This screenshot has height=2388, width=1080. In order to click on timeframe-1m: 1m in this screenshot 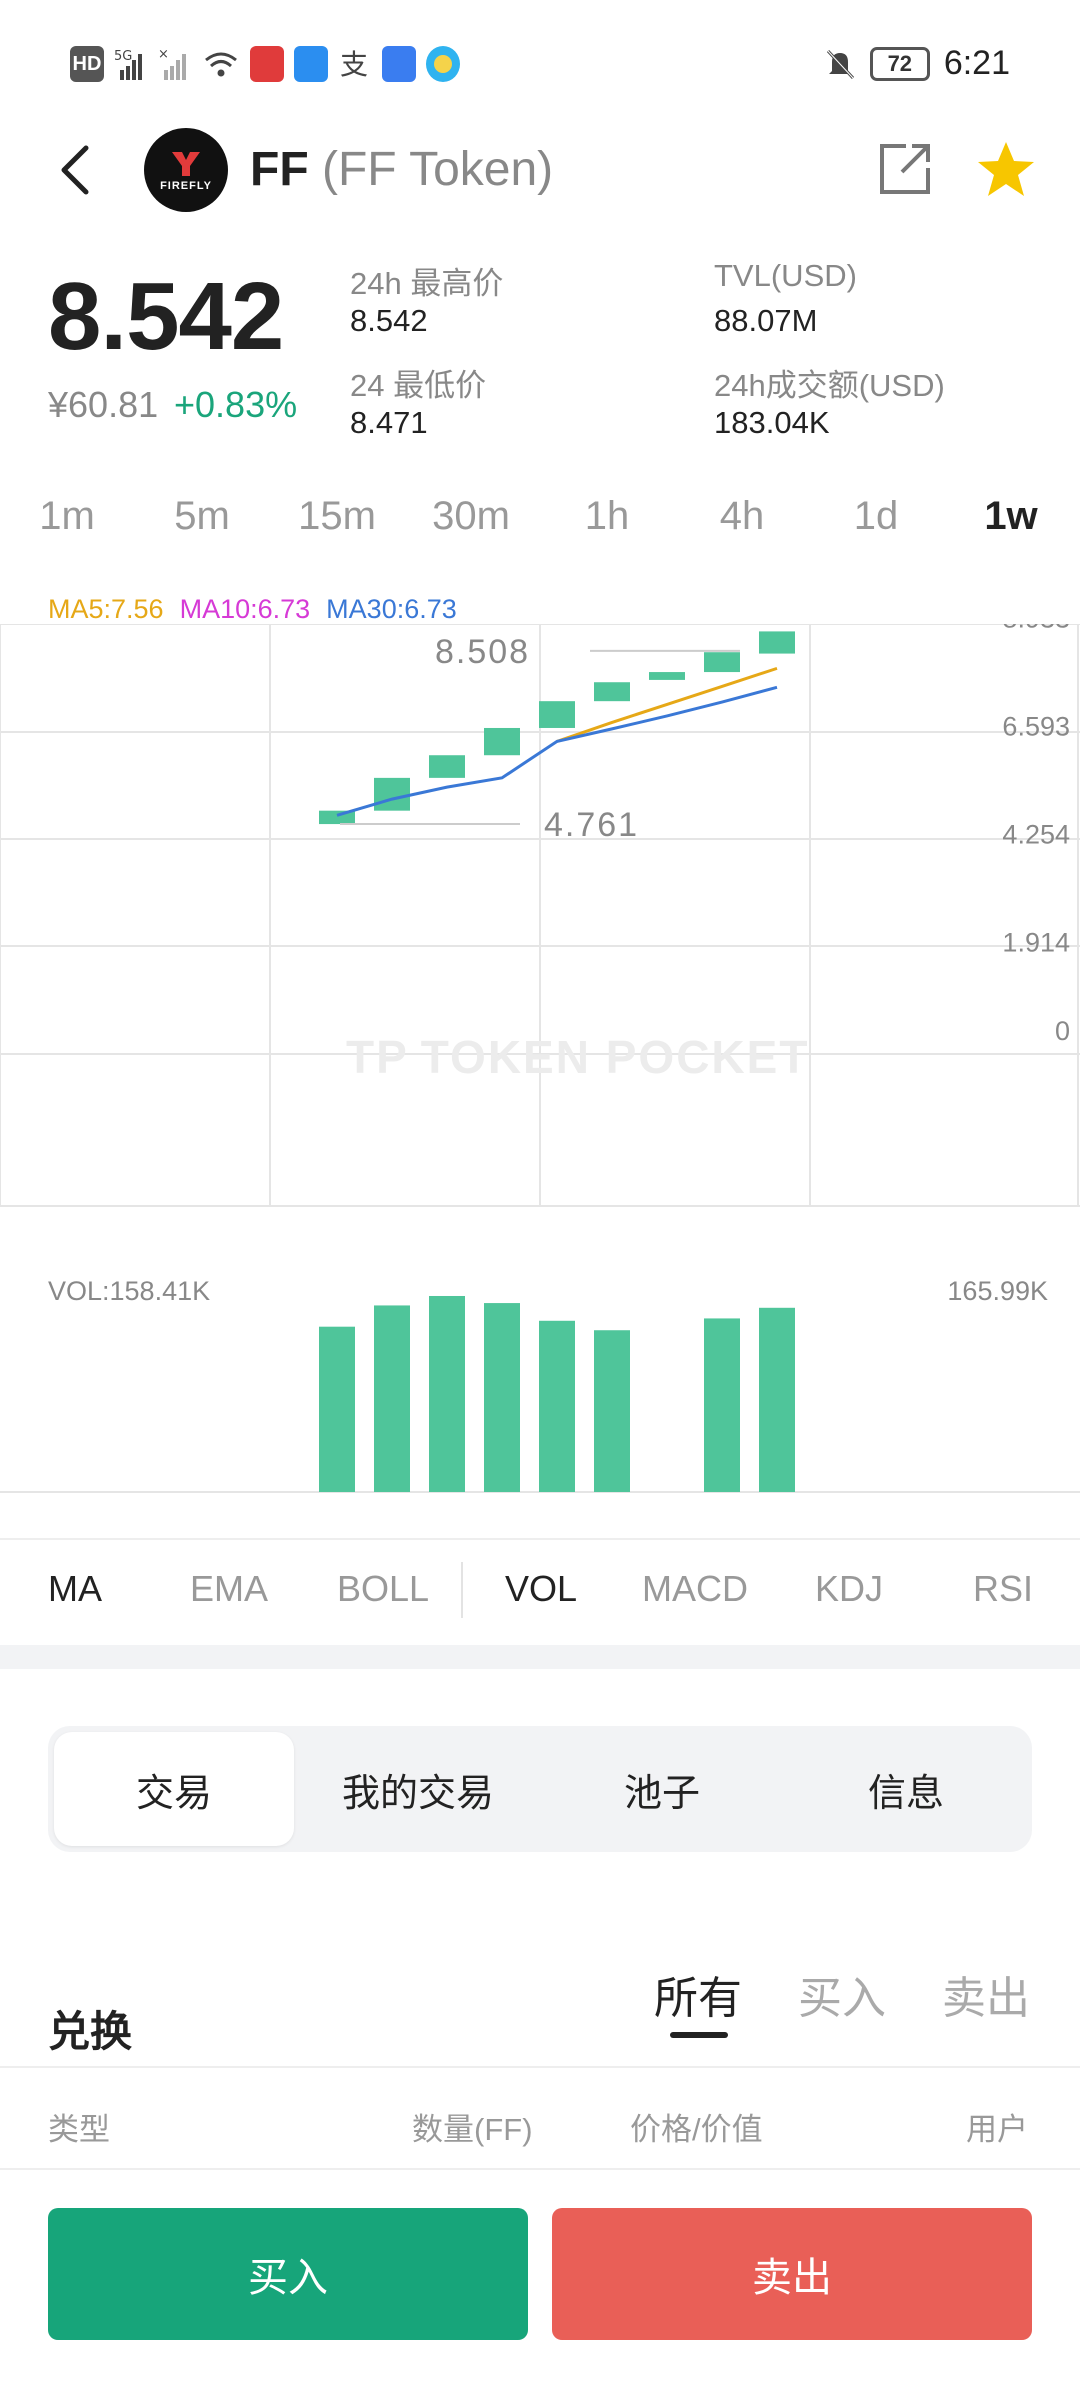, I will do `click(67, 516)`.